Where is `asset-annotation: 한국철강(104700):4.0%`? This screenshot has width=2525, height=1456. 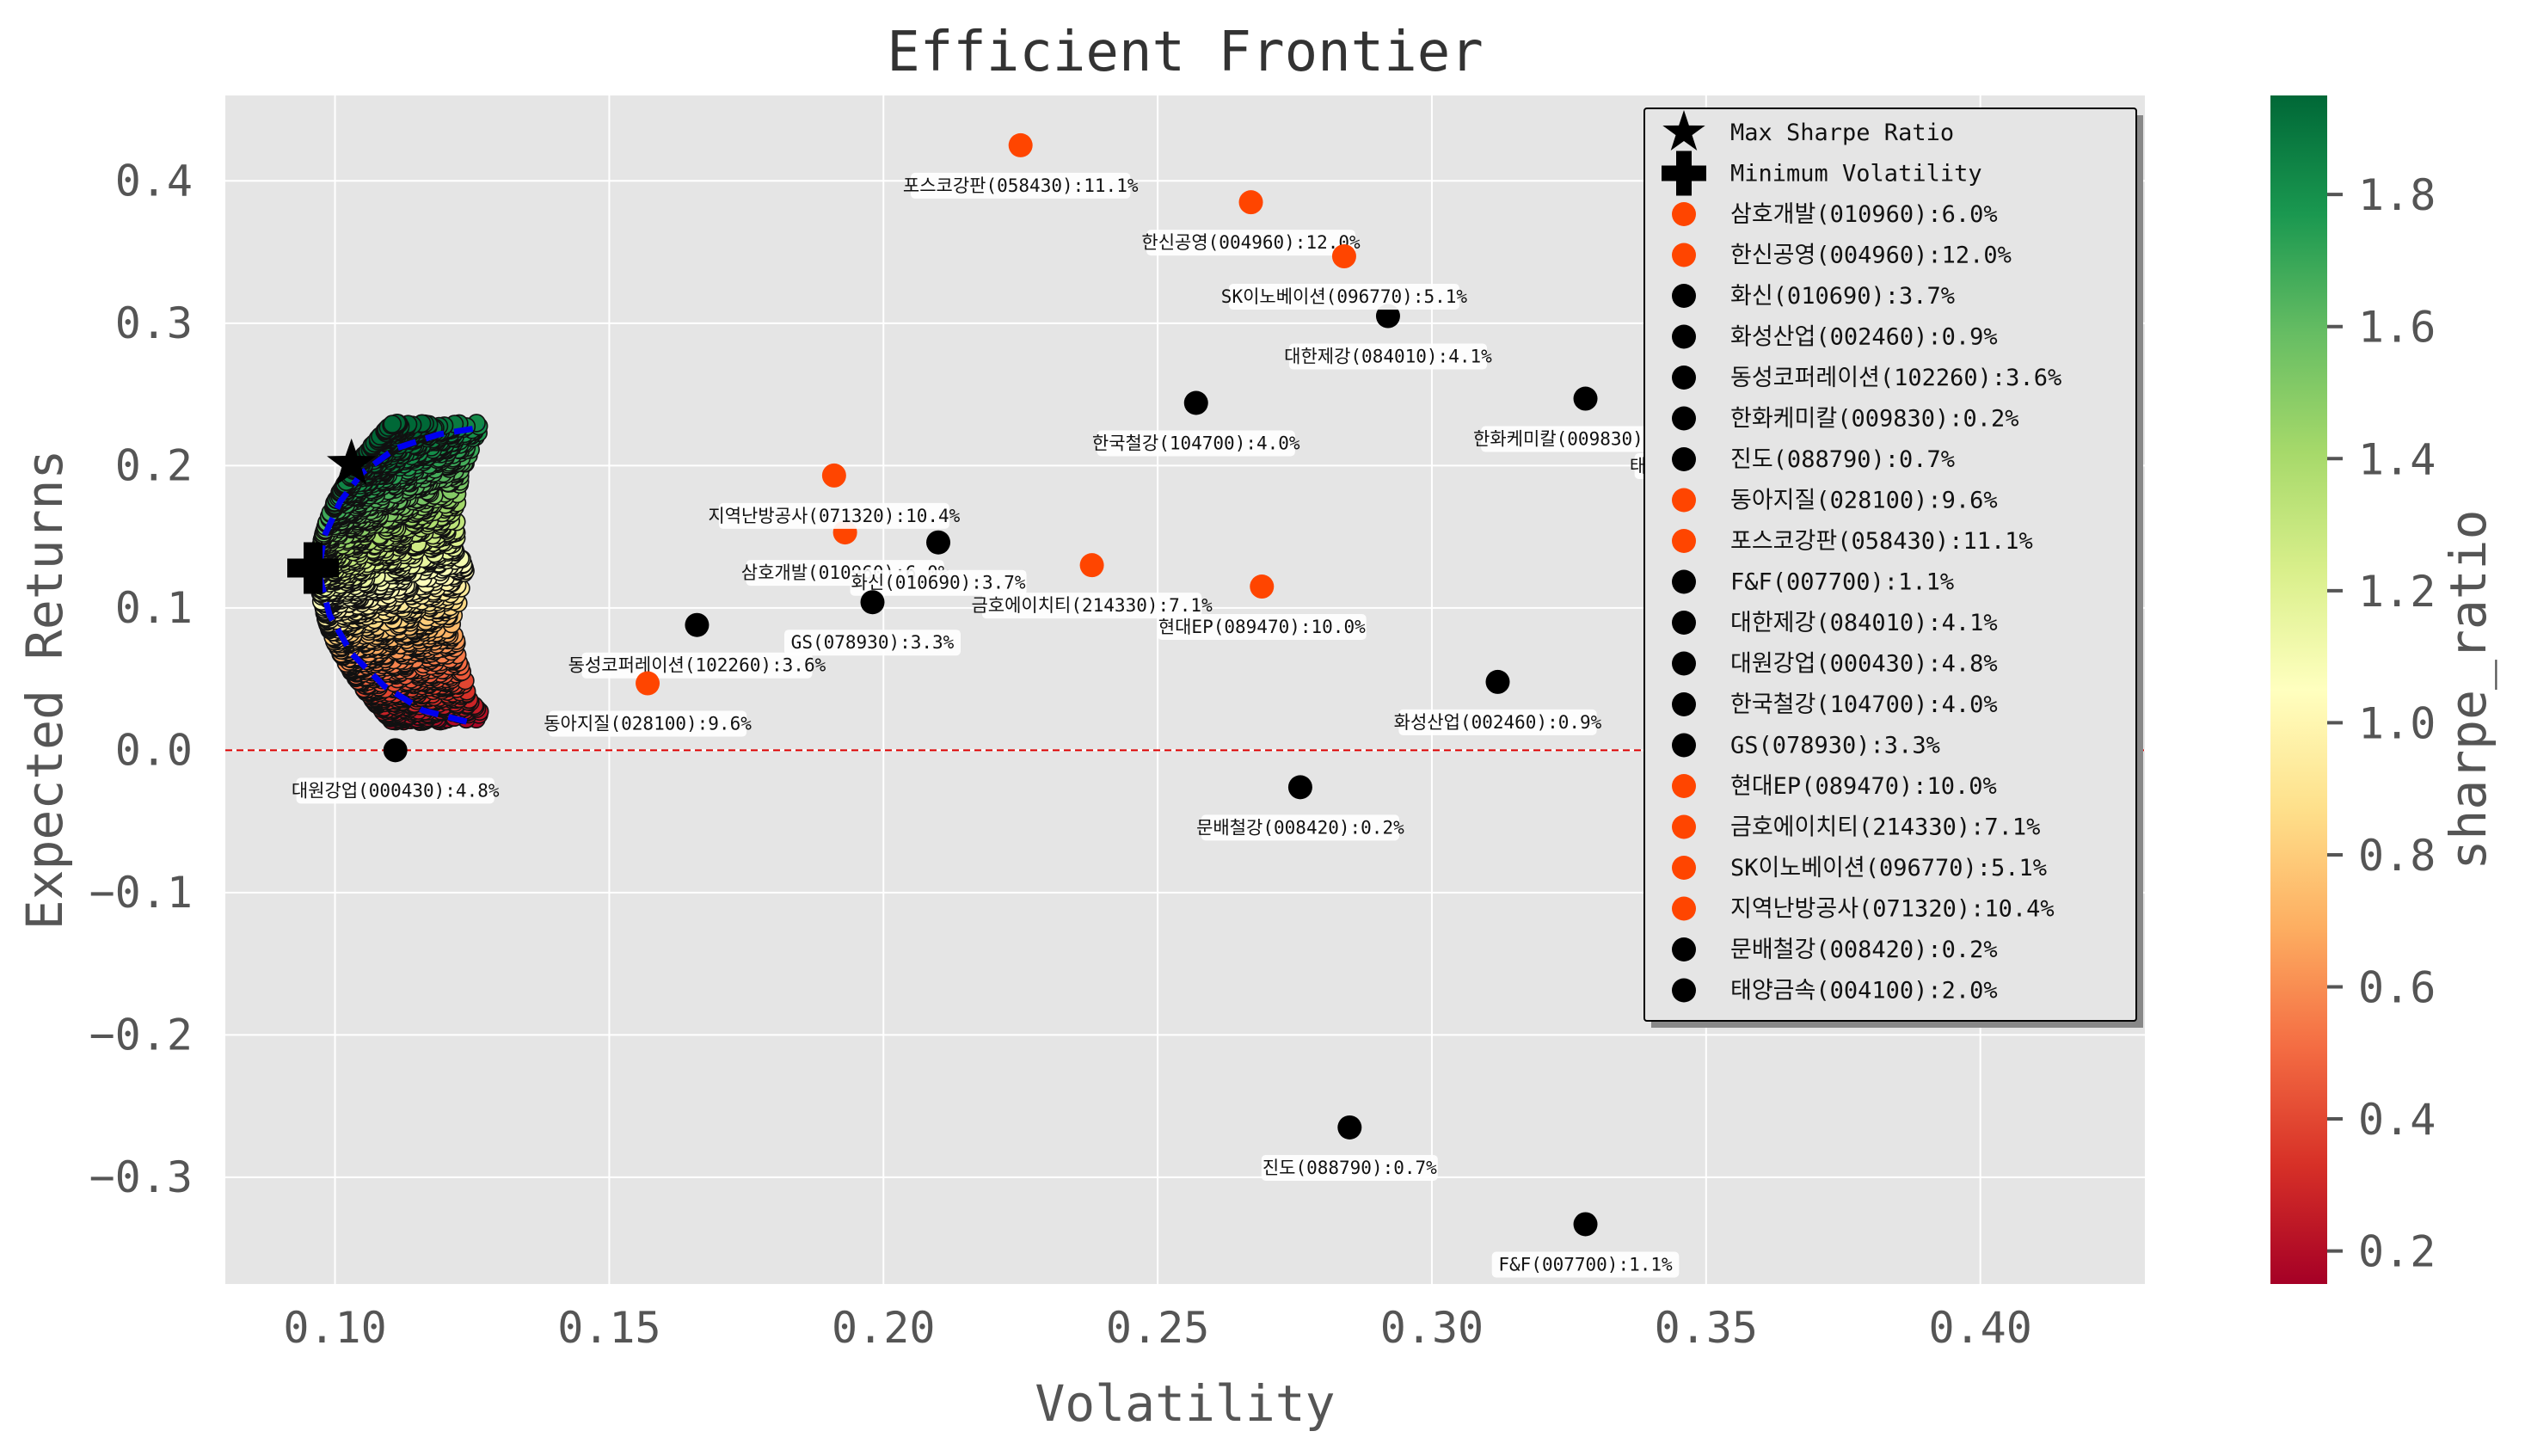 asset-annotation: 한국철강(104700):4.0% is located at coordinates (1196, 443).